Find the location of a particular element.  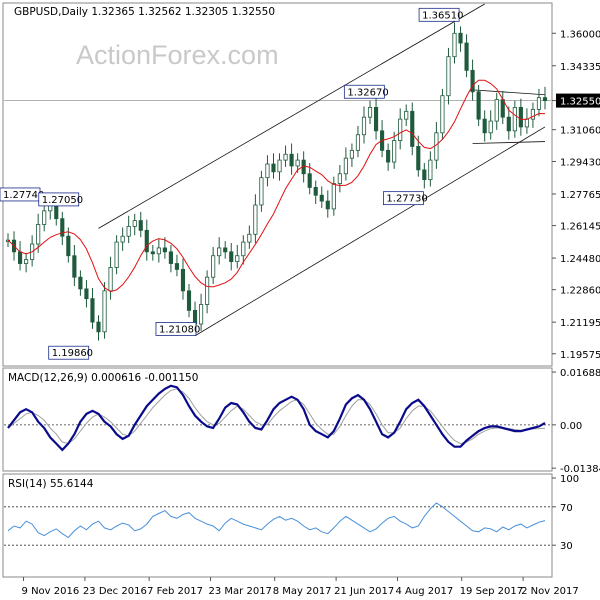

current-price-badge is located at coordinates (578, 100).